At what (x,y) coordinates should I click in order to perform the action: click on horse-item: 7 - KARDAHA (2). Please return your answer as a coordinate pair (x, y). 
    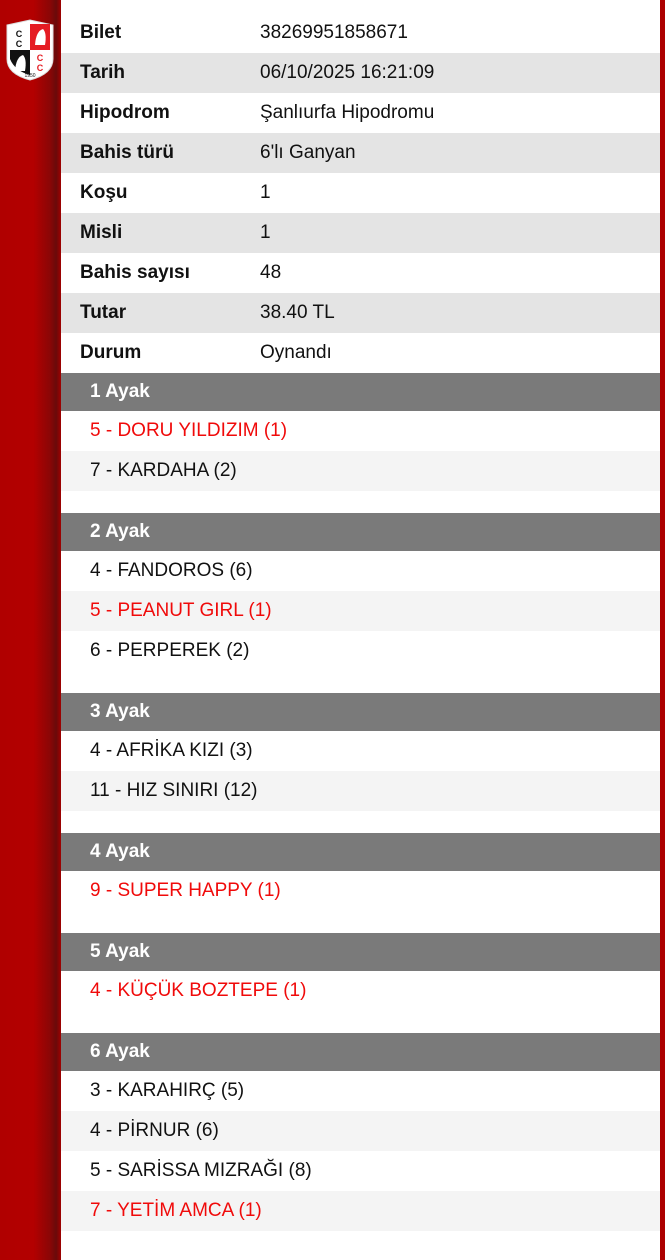
    Looking at the image, I should click on (360, 471).